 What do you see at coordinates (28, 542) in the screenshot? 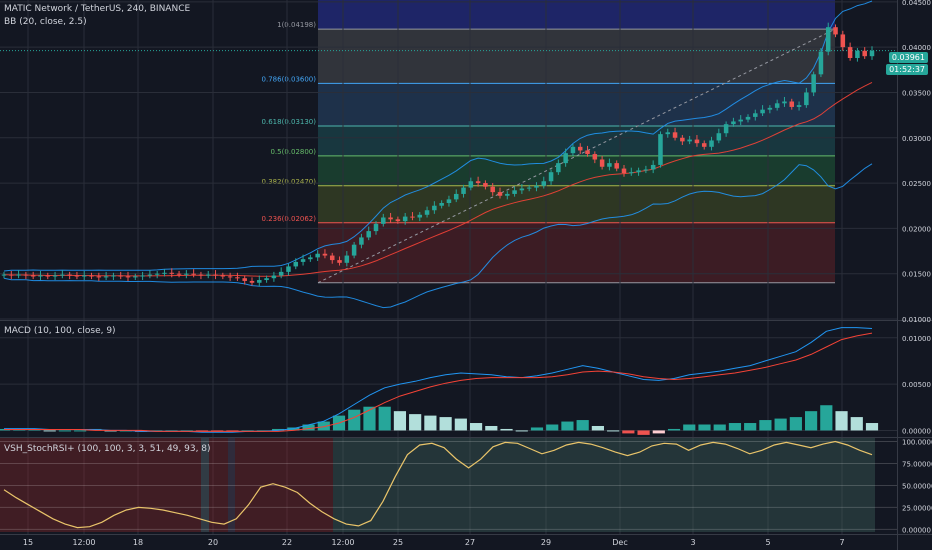
I see `x-tick-label: 15` at bounding box center [28, 542].